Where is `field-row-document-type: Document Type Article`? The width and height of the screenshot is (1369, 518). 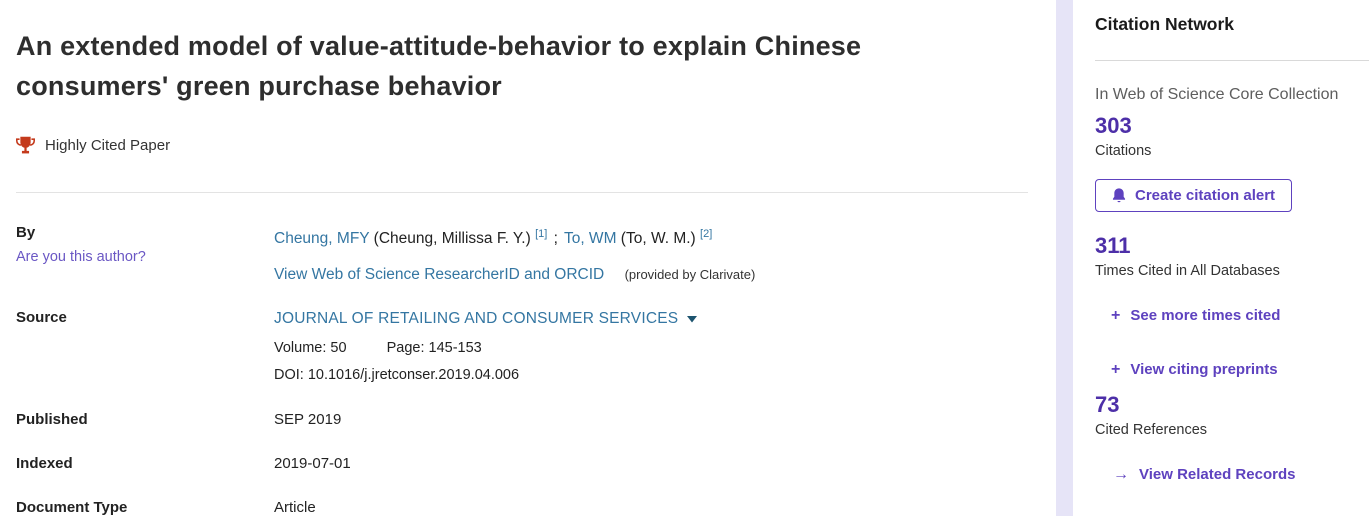
field-row-document-type: Document Type Article is located at coordinates (536, 508).